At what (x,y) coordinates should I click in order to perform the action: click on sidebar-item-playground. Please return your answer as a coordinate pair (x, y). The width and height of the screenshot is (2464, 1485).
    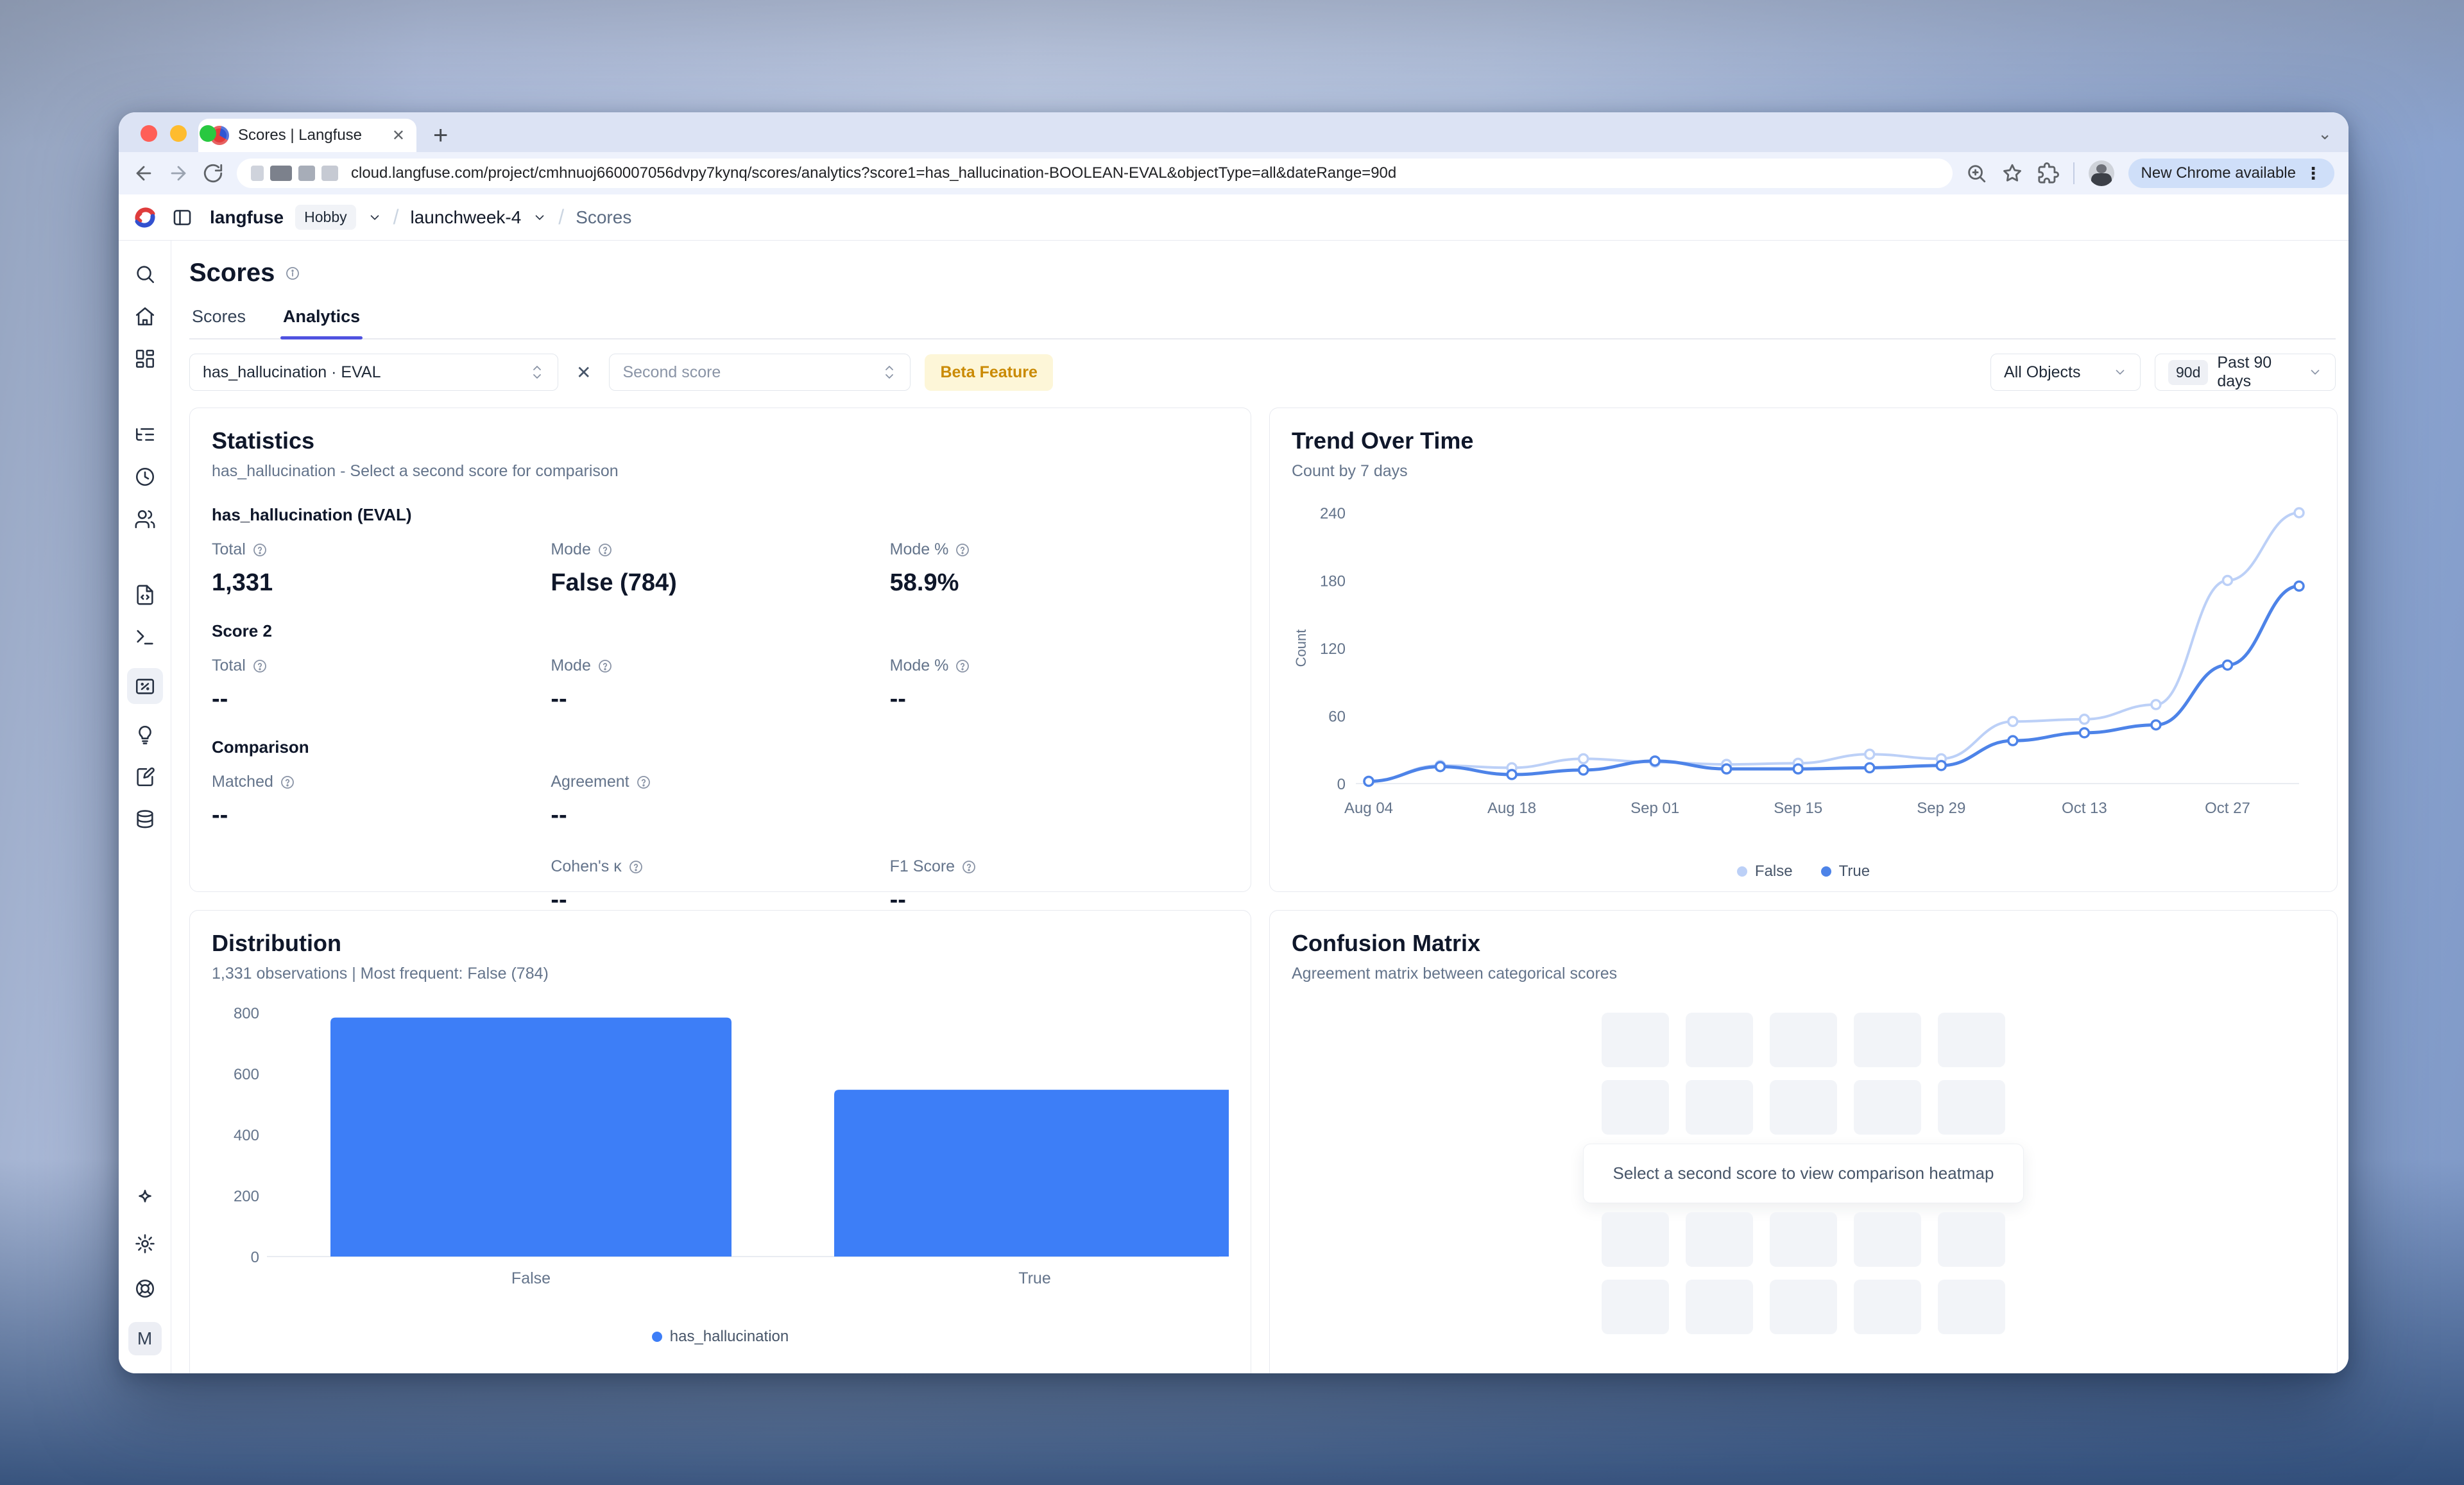
    Looking at the image, I should click on (145, 637).